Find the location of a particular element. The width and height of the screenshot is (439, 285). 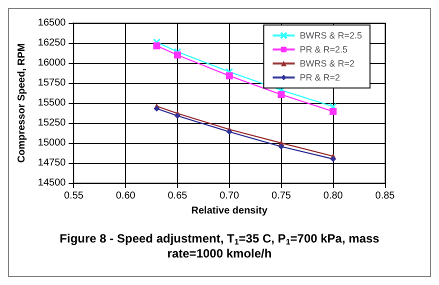

x-tick-label: 0.85 is located at coordinates (385, 196).